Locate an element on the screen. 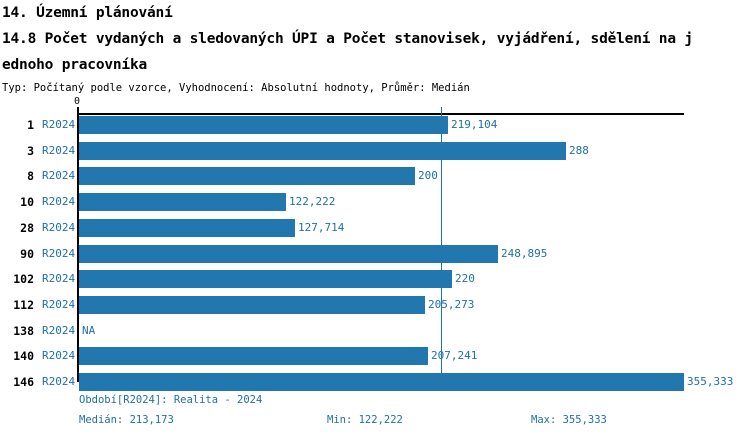  row-index-label: 140 is located at coordinates (23, 356).